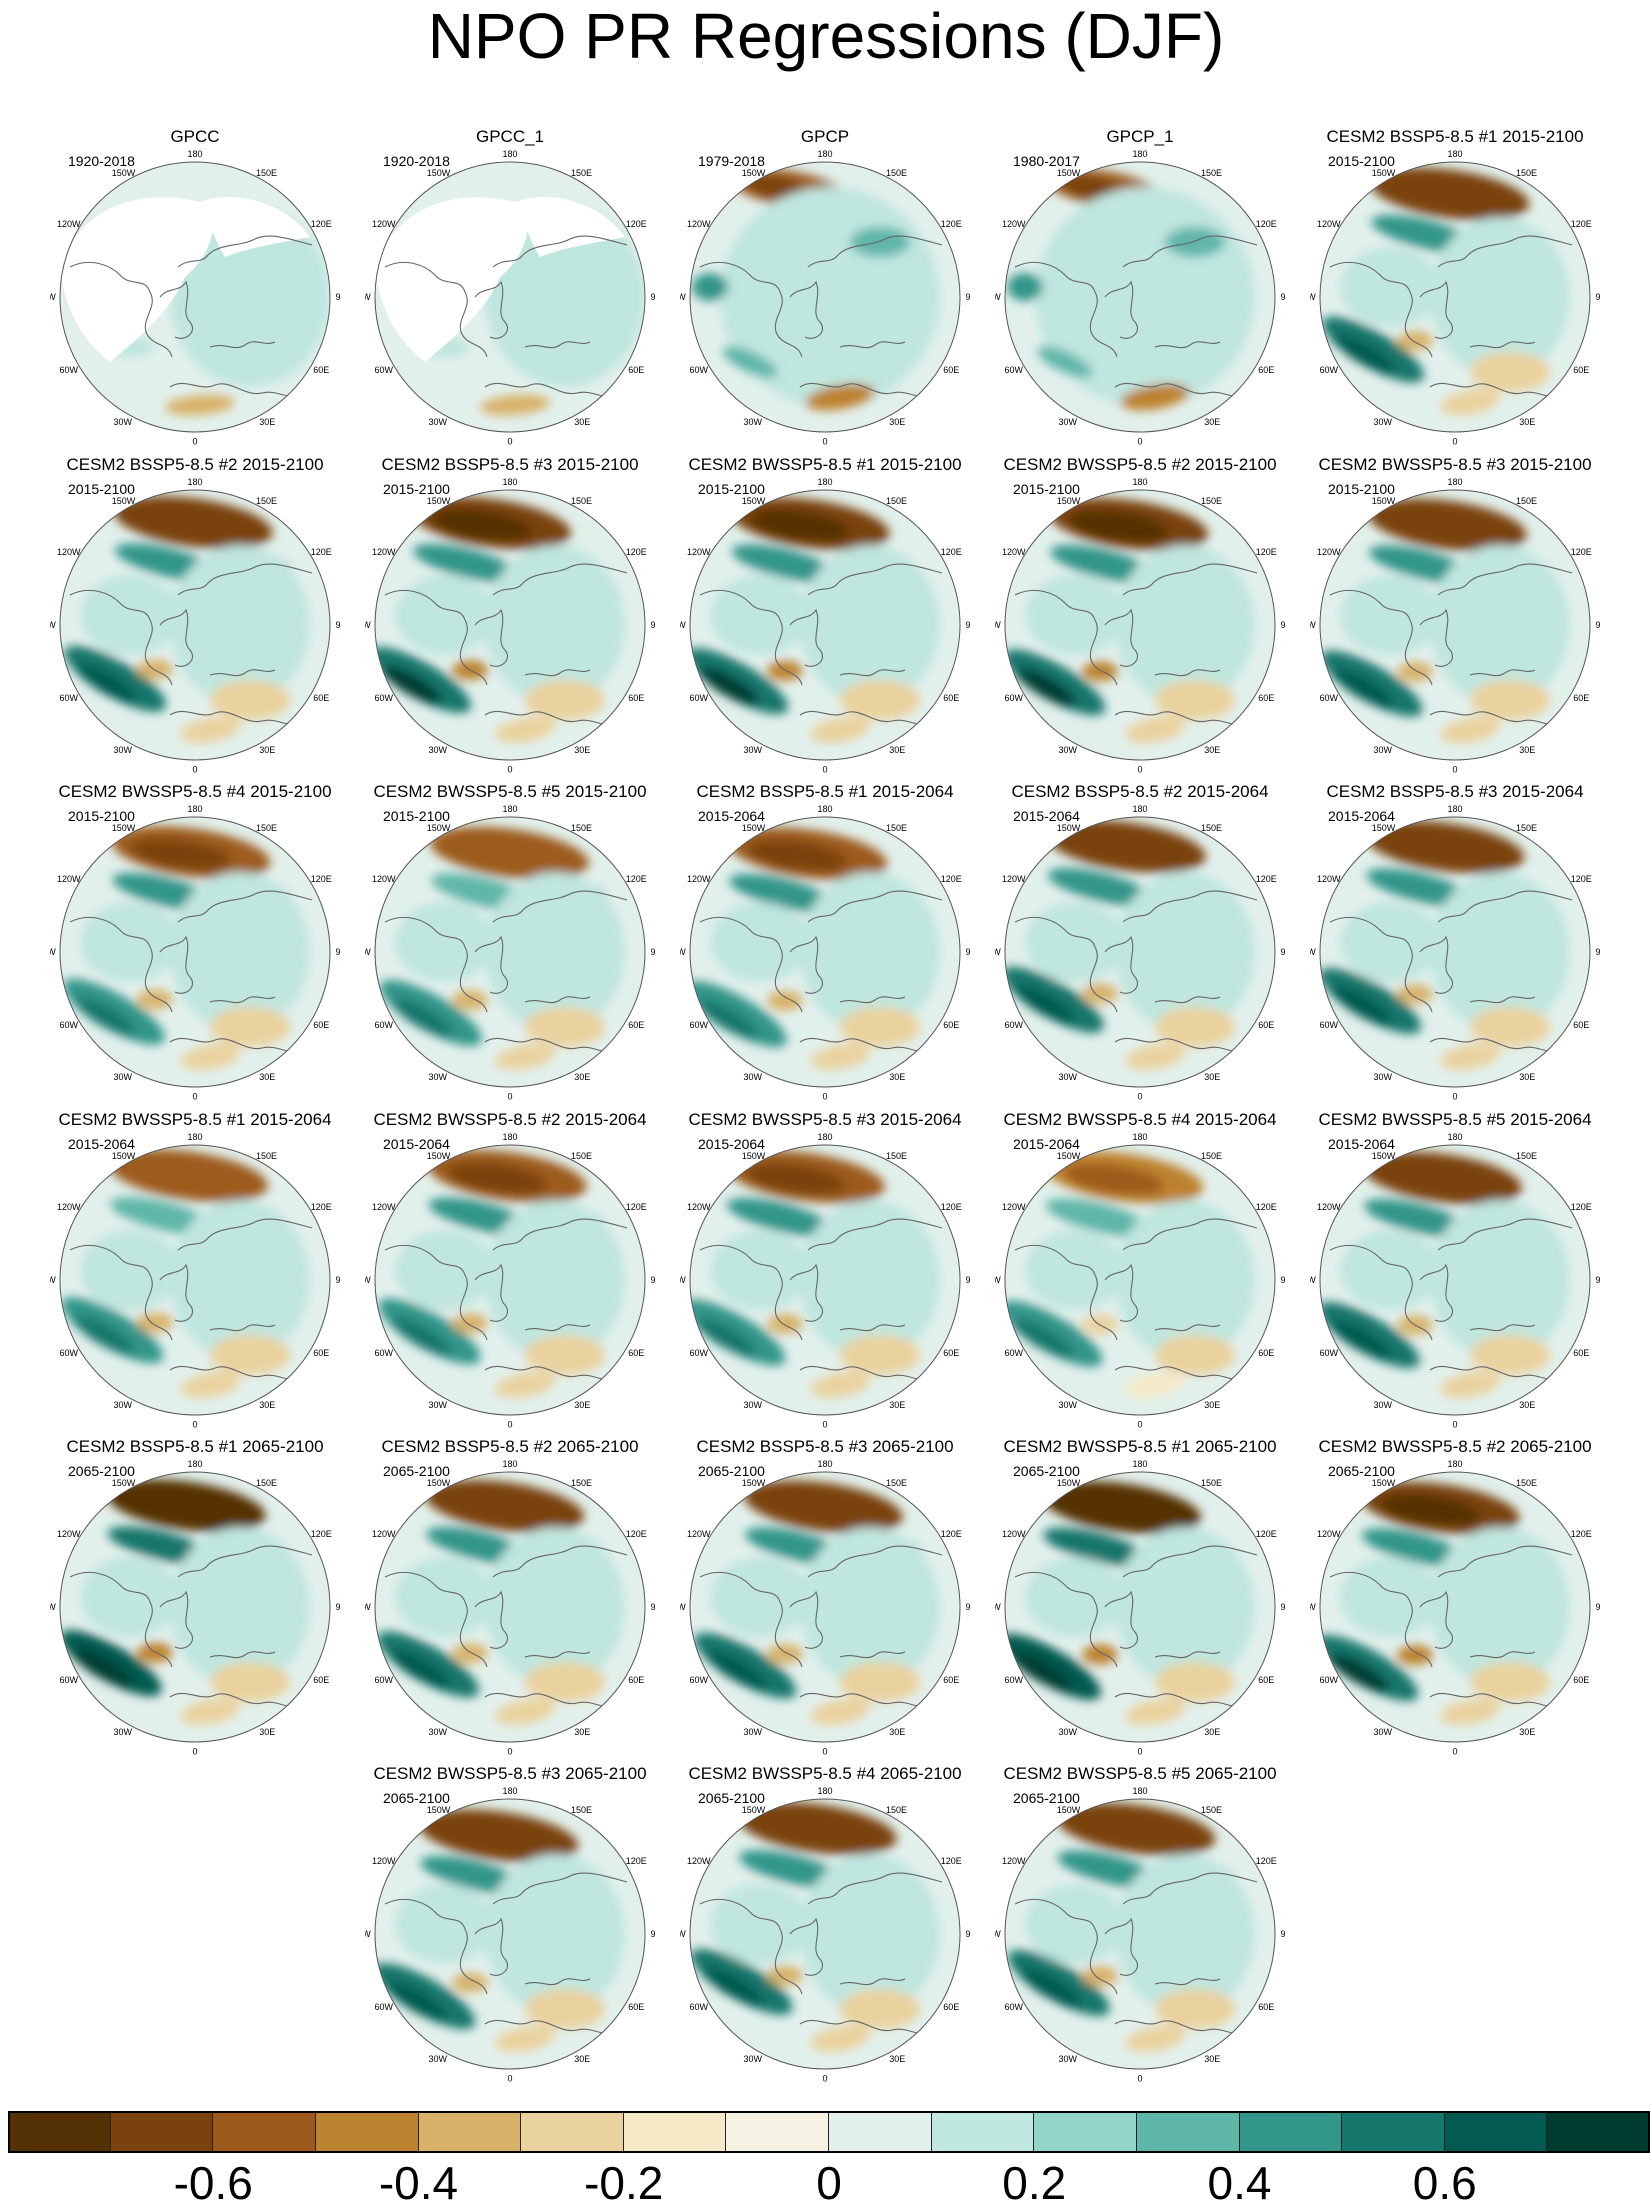 Image resolution: width=1652 pixels, height=2209 pixels. Describe the element at coordinates (264, 2132) in the screenshot. I see `colorbar-swatch` at that location.